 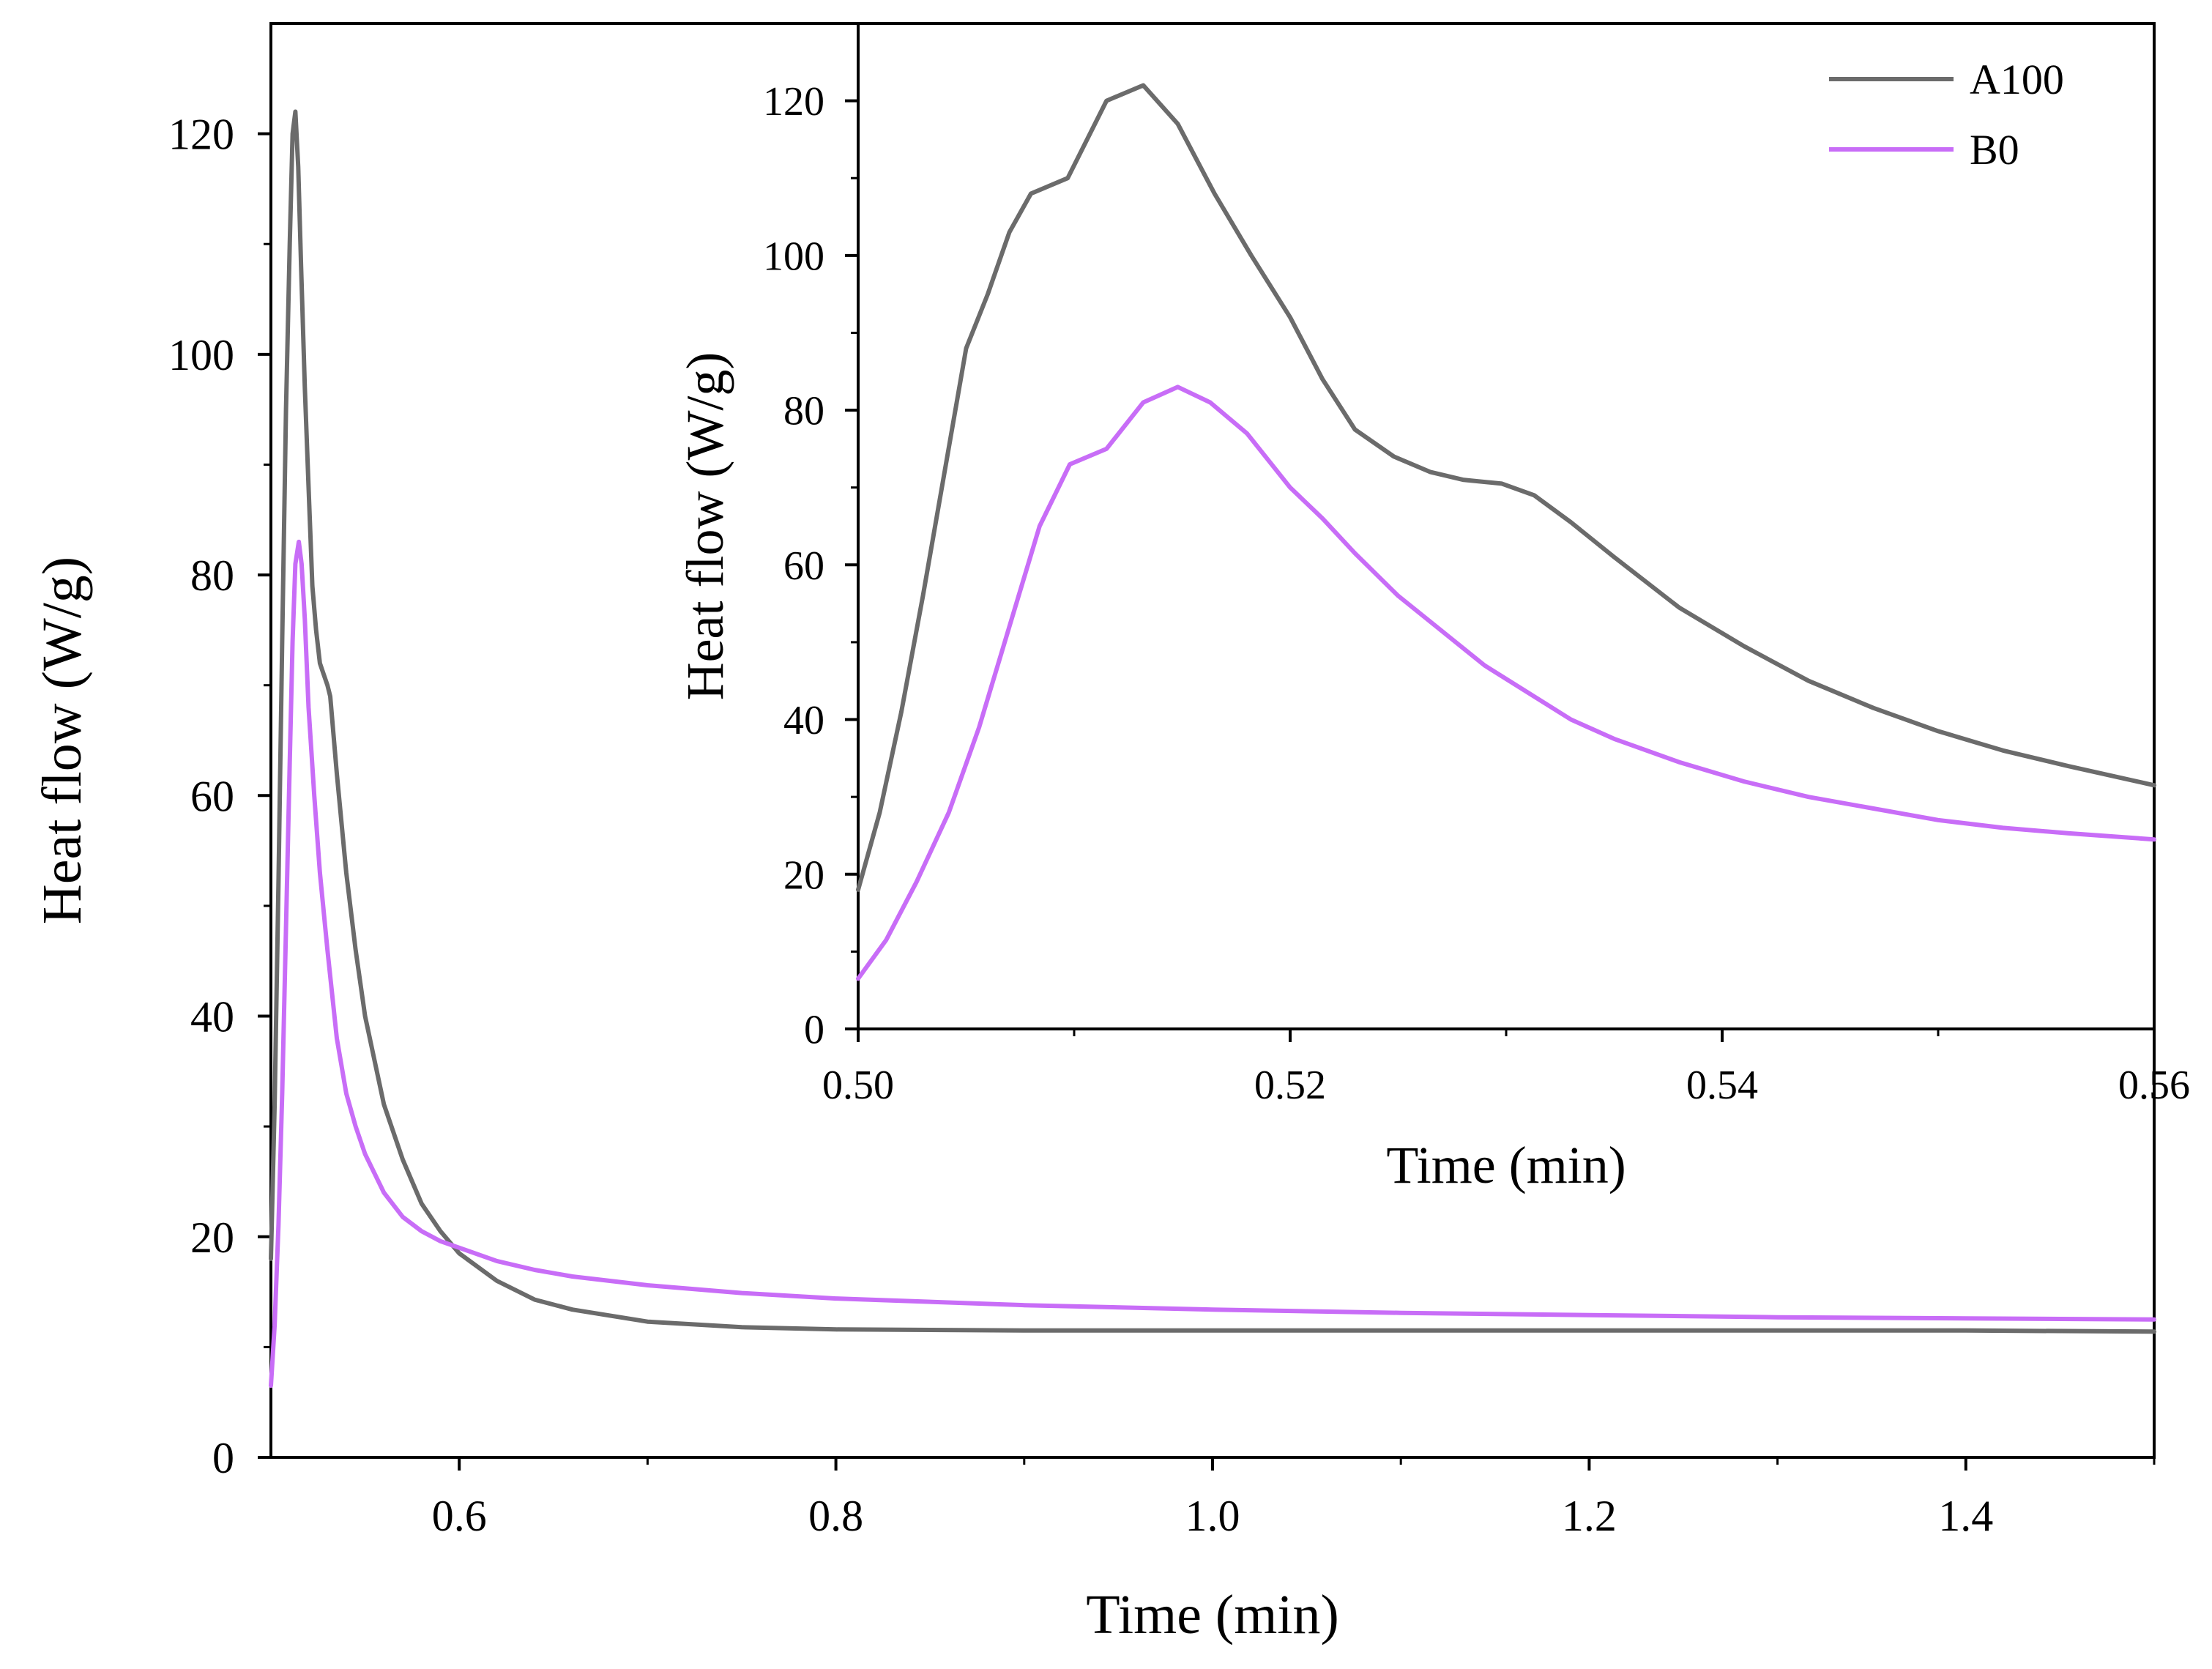 I want to click on inset-y-tick-label: 100, so click(x=794, y=256).